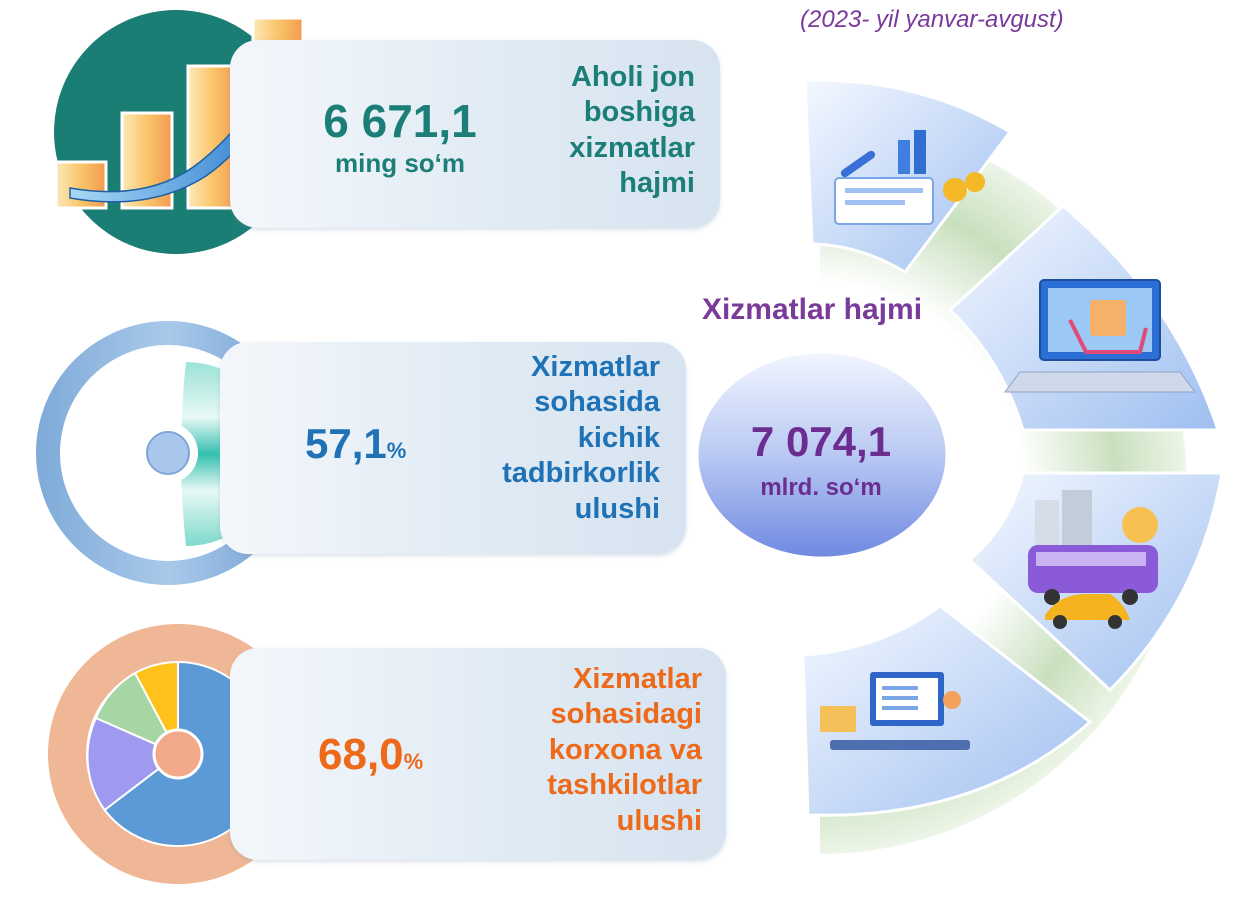  I want to click on period-subtitle: (2023- yil yanvar-avgust), so click(932, 19).